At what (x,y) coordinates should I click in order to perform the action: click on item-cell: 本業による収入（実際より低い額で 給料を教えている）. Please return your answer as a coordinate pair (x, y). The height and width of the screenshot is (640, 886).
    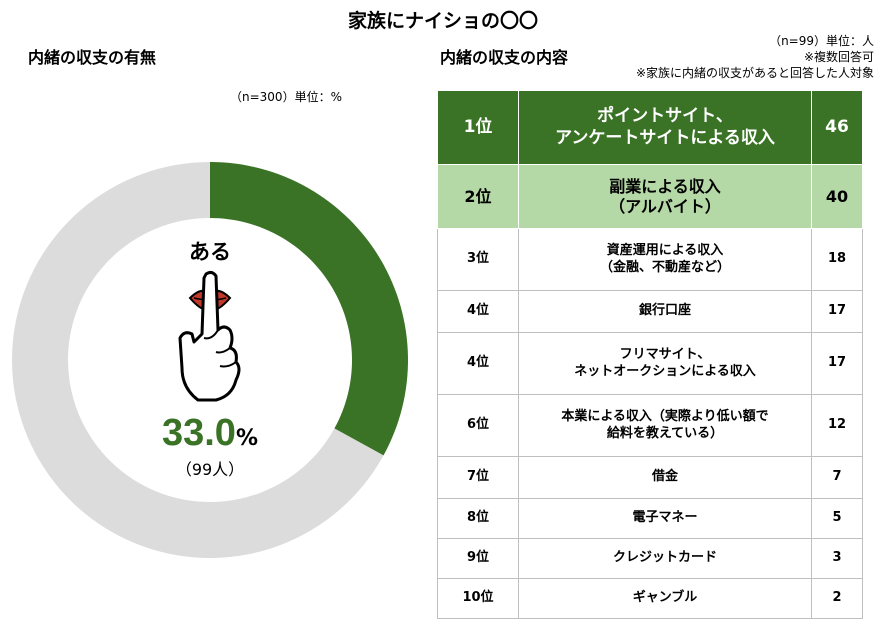
    Looking at the image, I should click on (665, 425).